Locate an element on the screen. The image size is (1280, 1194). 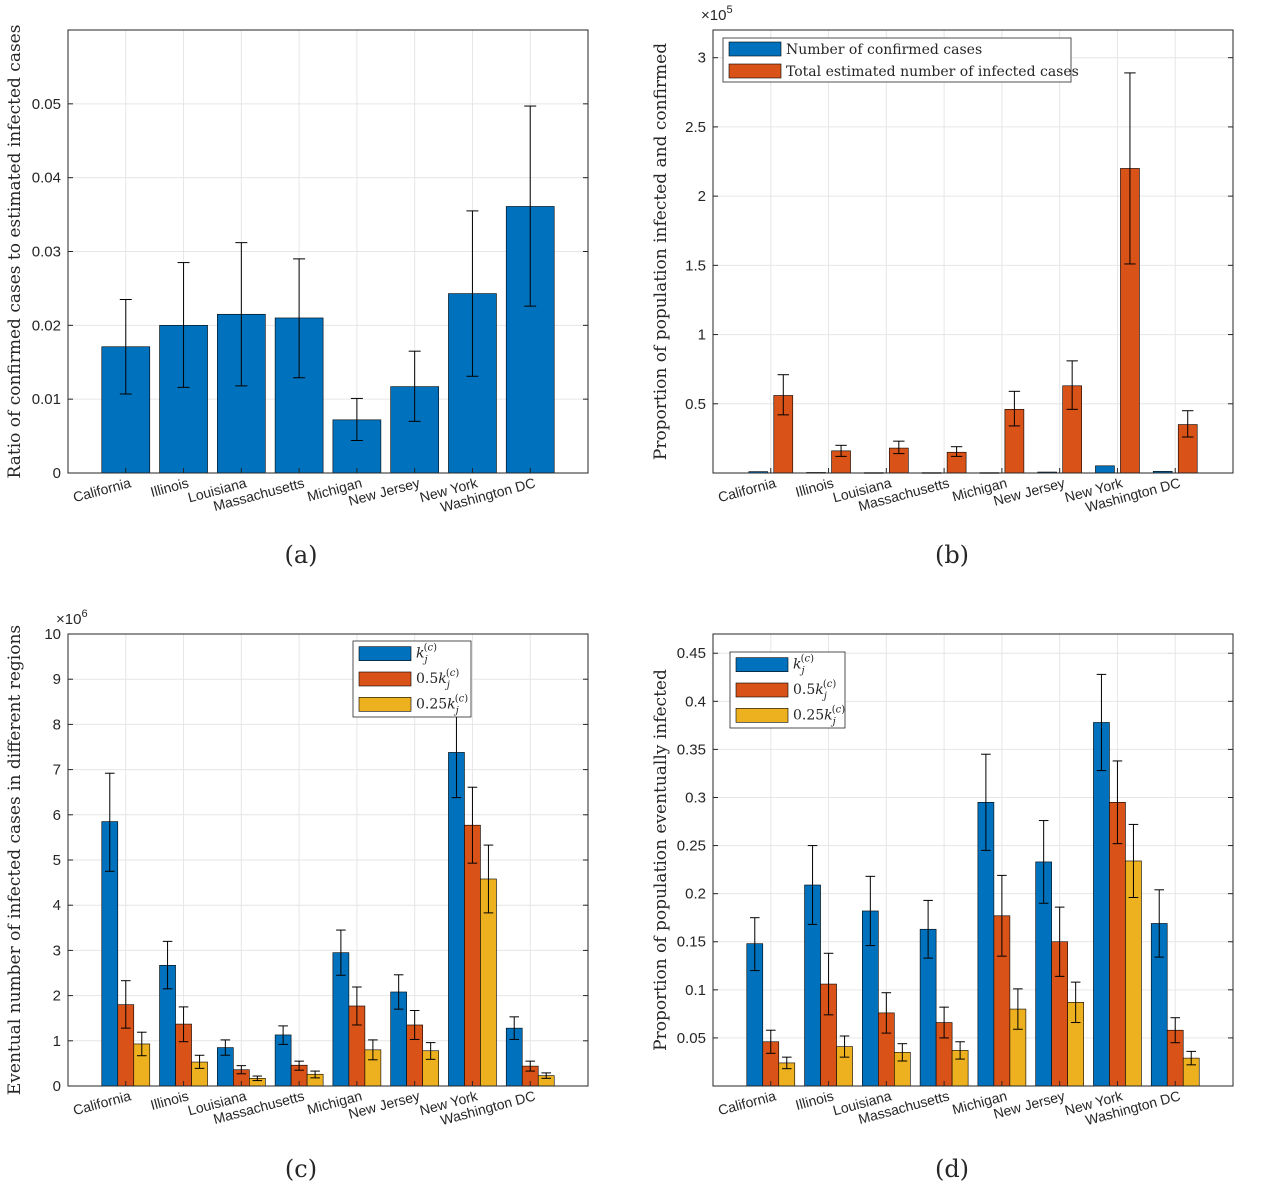
y-tick-label: 0.4 is located at coordinates (695, 701).